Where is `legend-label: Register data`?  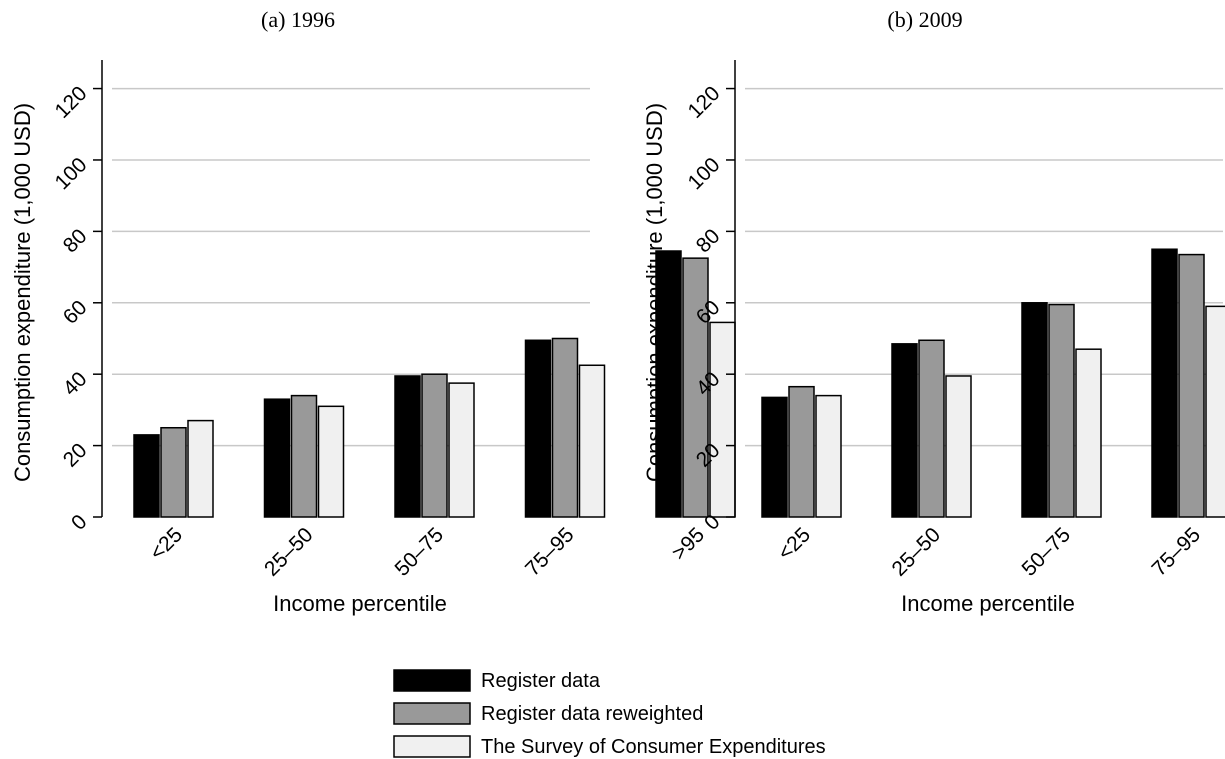
legend-label: Register data is located at coordinates (541, 681).